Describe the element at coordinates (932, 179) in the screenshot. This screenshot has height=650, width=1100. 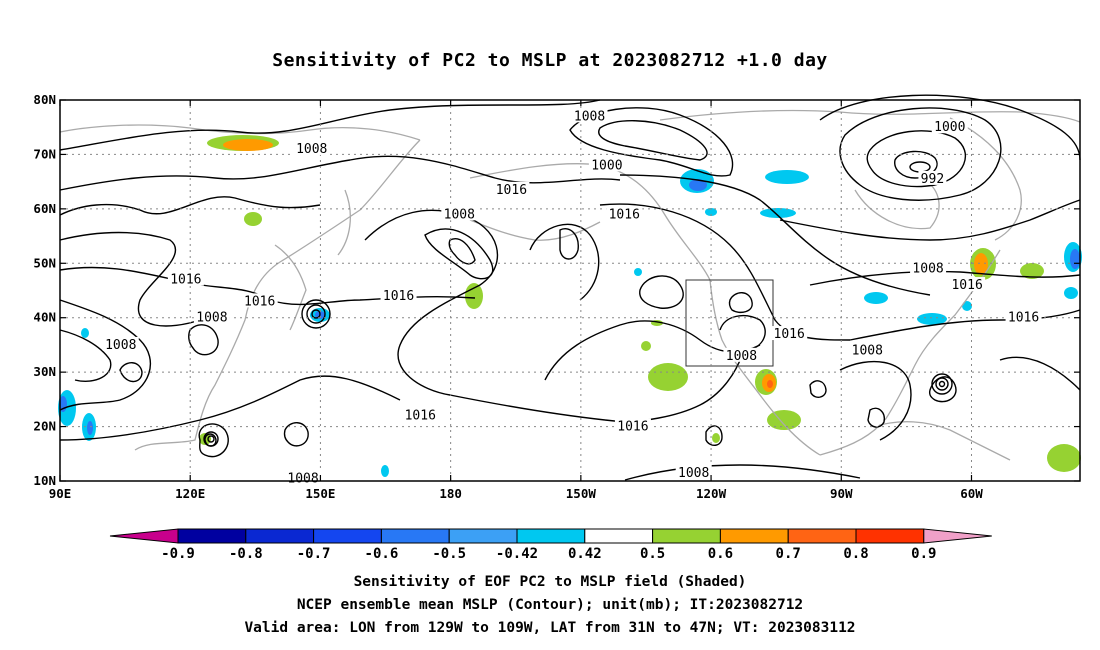
I see `contour-label: 992` at that location.